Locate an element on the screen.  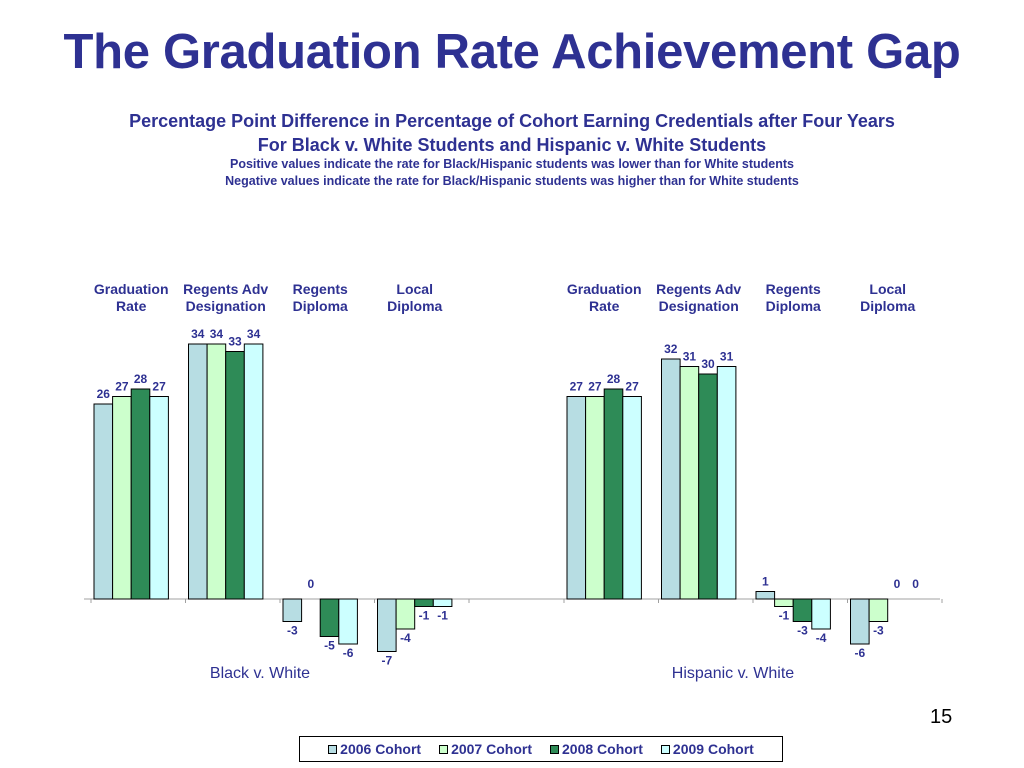
data-label: 30 is located at coordinates (708, 364).